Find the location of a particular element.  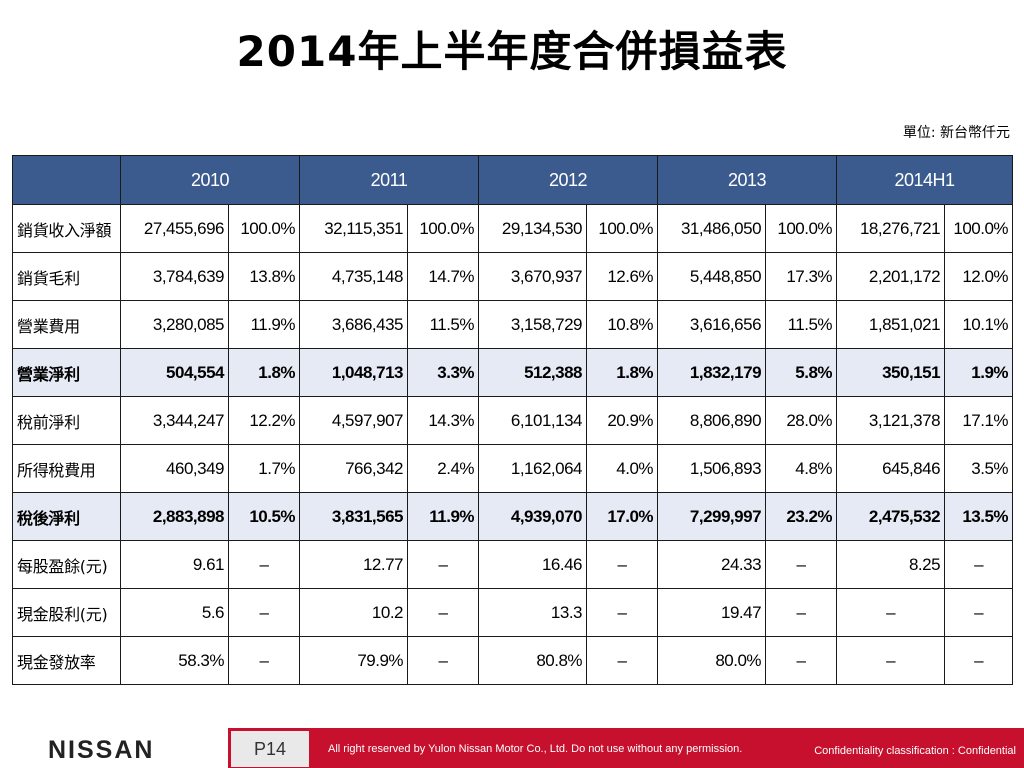

value-cell: 6,101,134 is located at coordinates (533, 420).